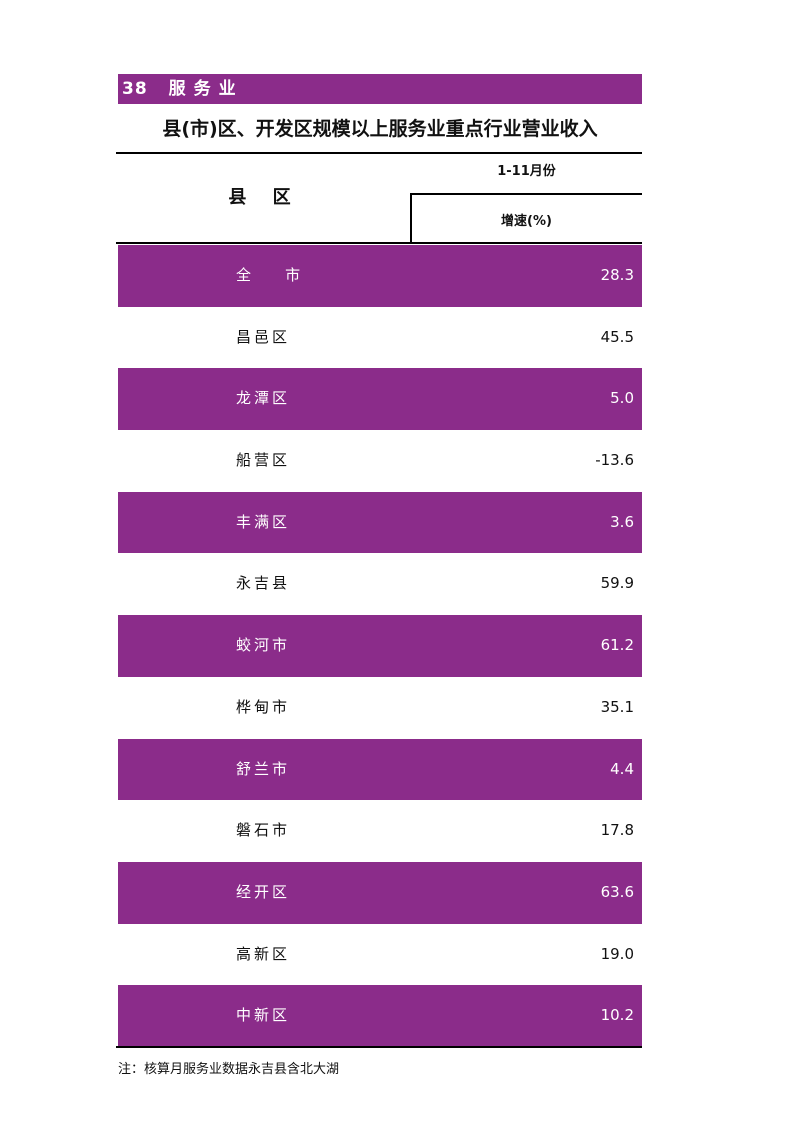  What do you see at coordinates (380, 892) in the screenshot?
I see `table-row: 经开区 63.6` at bounding box center [380, 892].